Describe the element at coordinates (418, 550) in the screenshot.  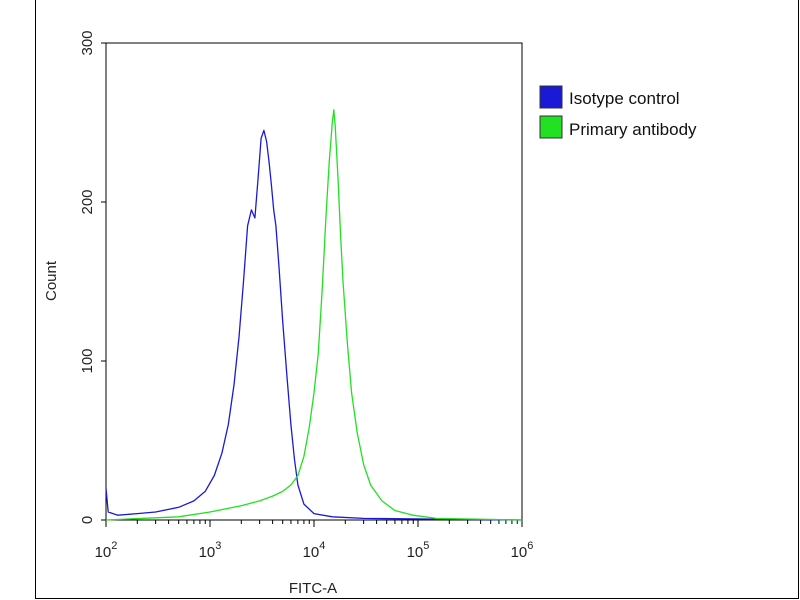
I see `x-tick-label: 10⁵` at that location.